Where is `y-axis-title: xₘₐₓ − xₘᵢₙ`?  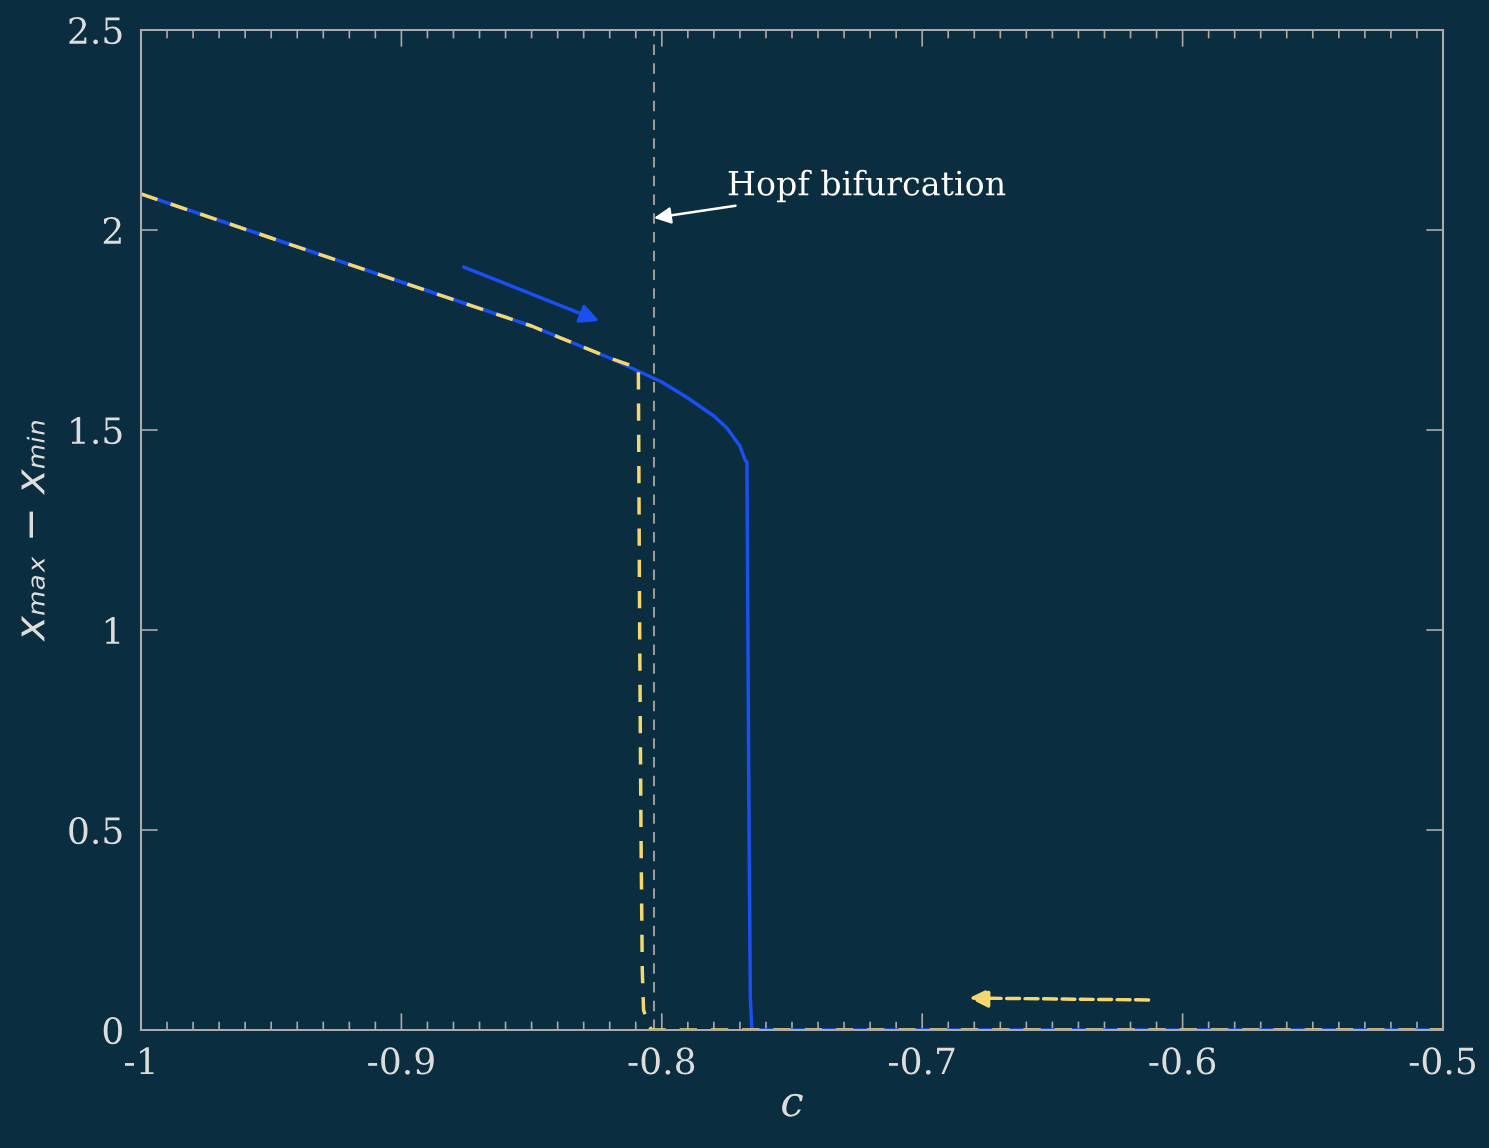 y-axis-title: xₘₐₓ − xₘᵢₙ is located at coordinates (33, 531).